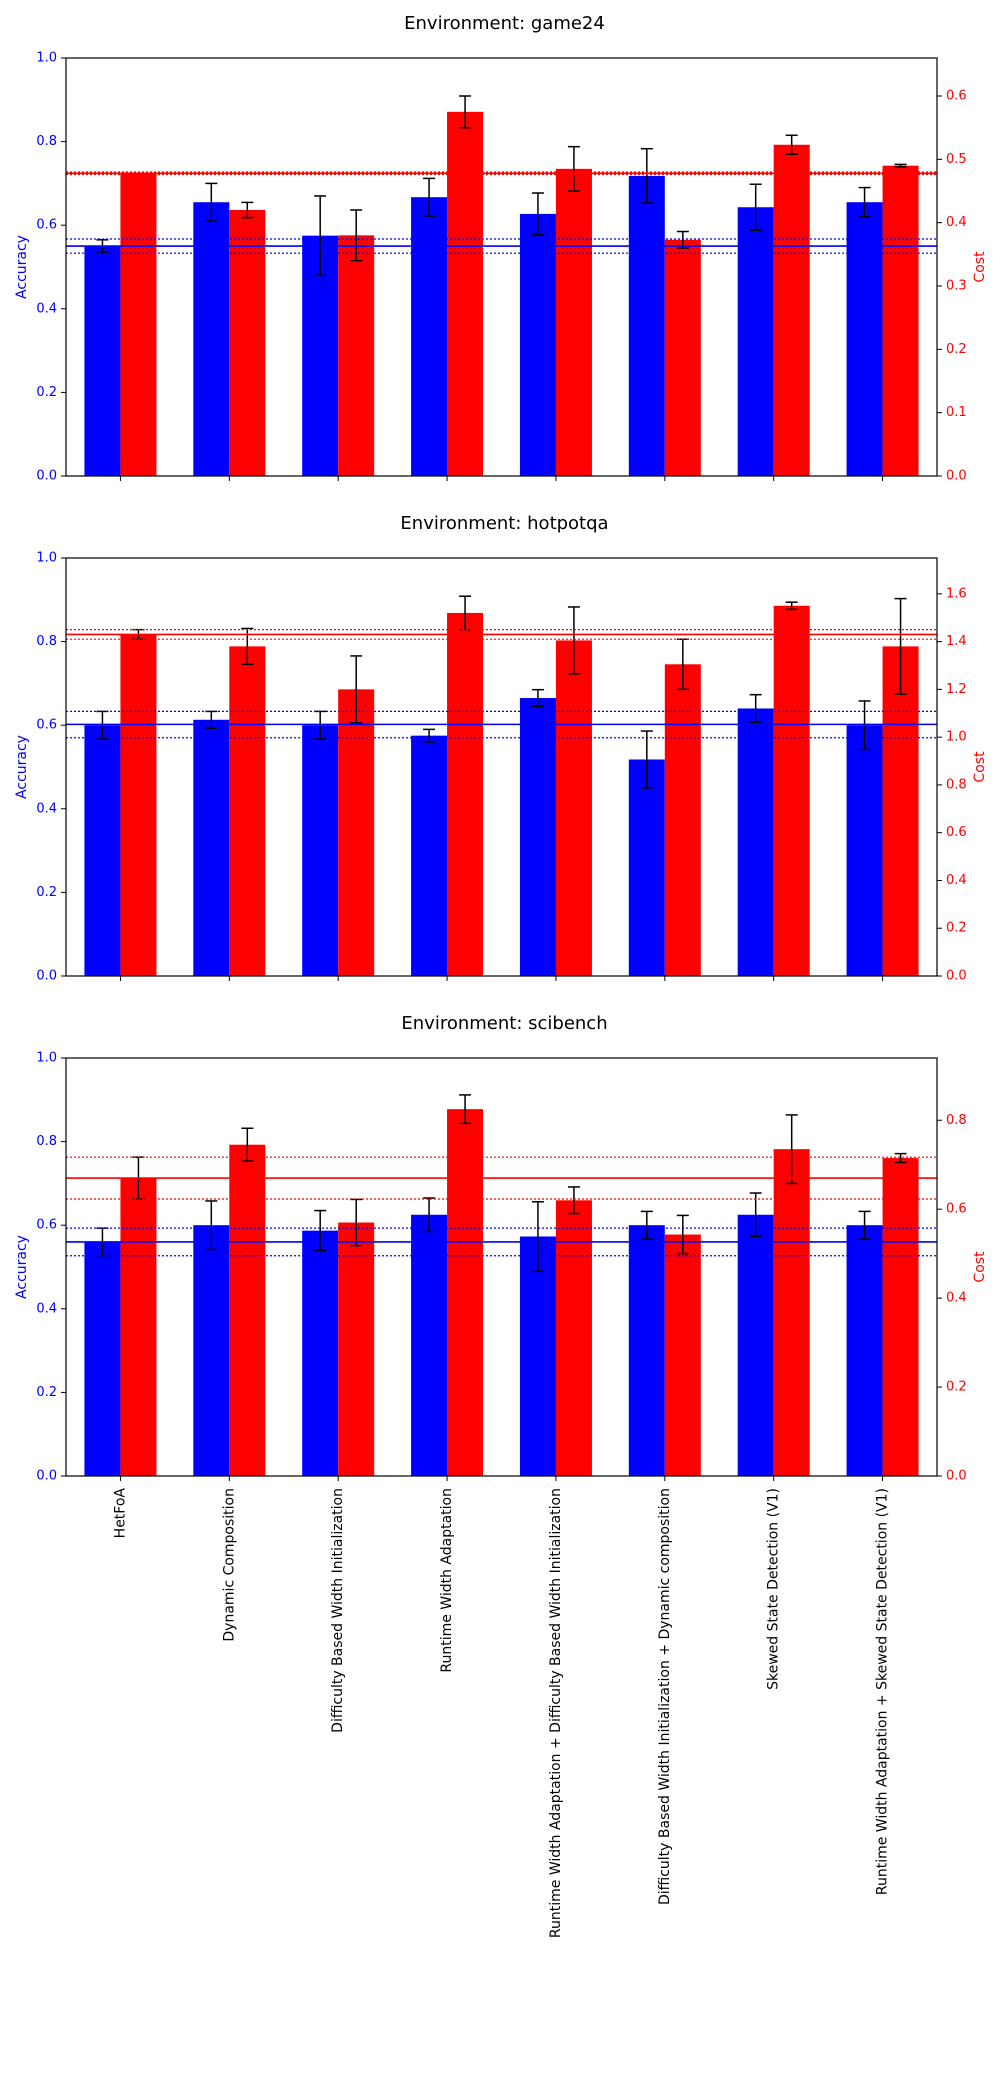  I want to click on chart-title: Environment: hotpotqa, so click(504, 523).